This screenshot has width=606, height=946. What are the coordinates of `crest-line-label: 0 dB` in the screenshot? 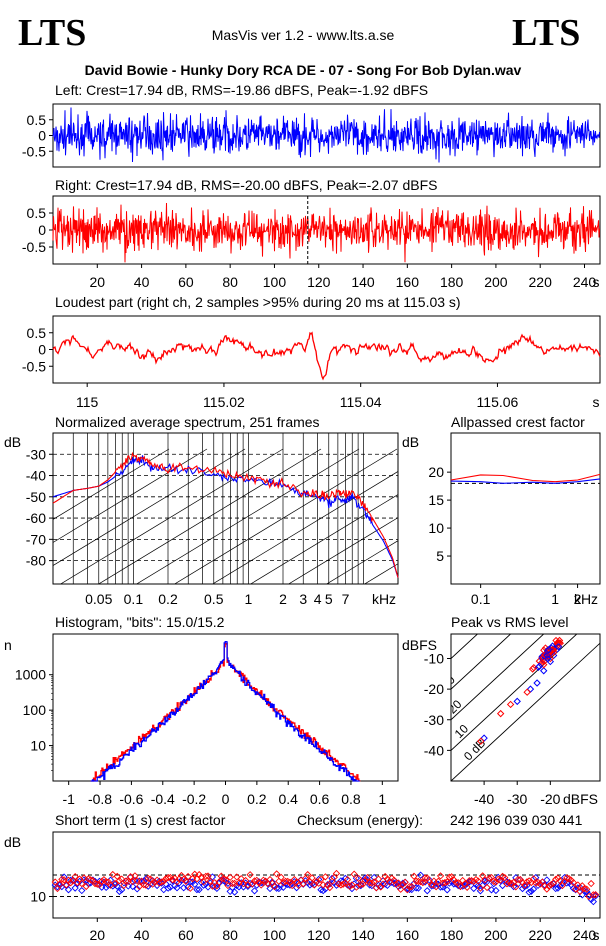 It's located at (474, 749).